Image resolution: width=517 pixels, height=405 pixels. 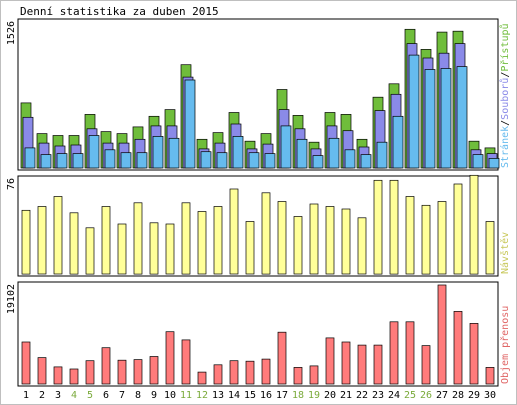 What do you see at coordinates (119, 11) in the screenshot?
I see `chart-title: Denní statistika za duben 2015` at bounding box center [119, 11].